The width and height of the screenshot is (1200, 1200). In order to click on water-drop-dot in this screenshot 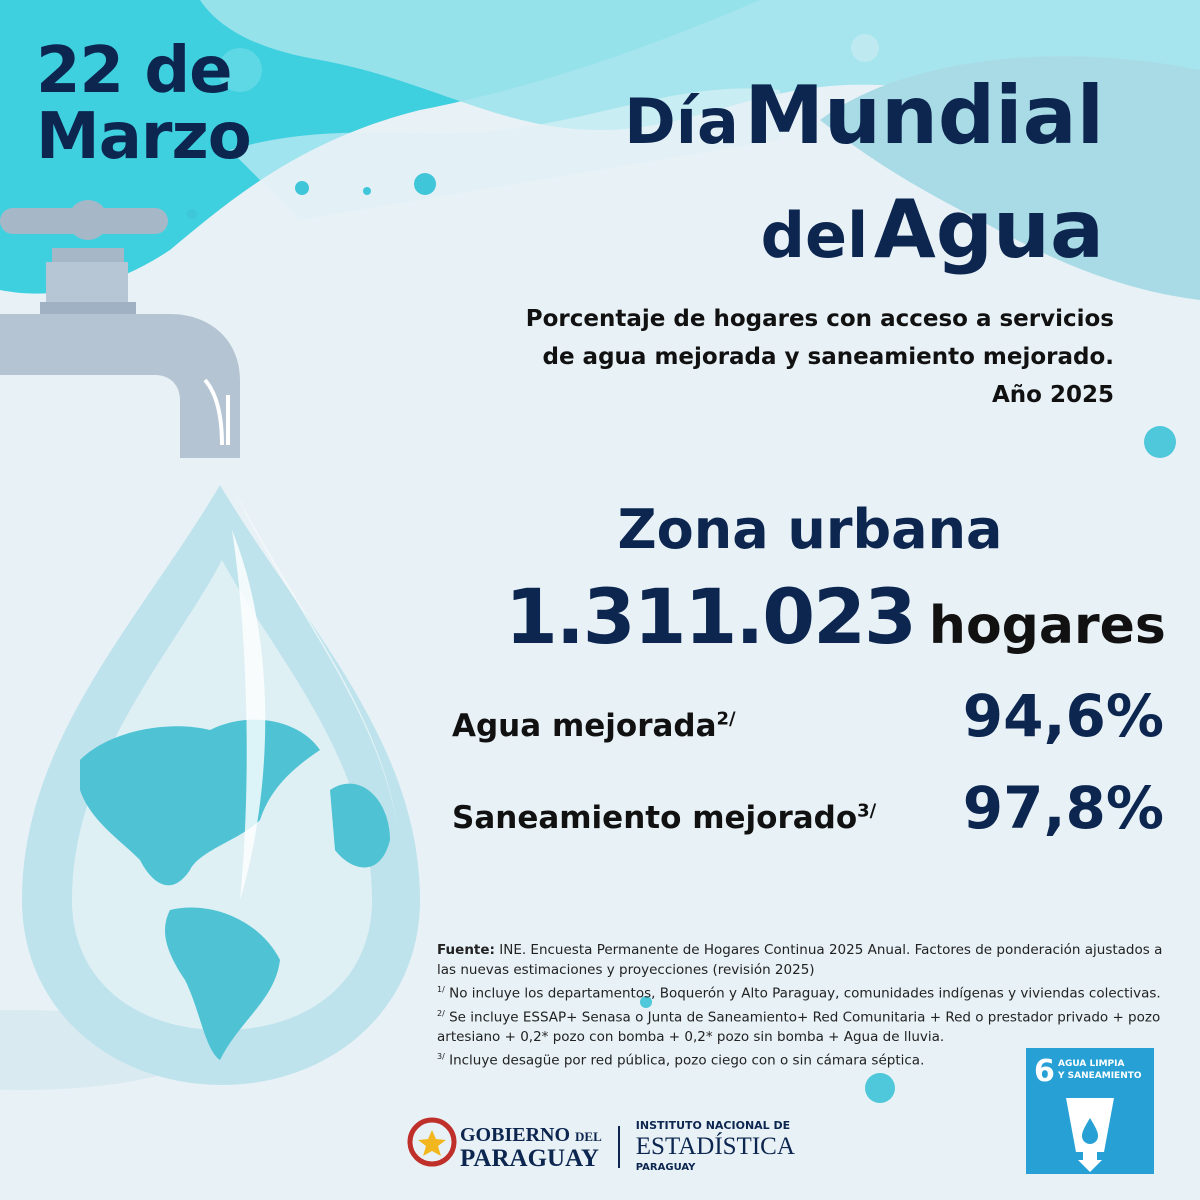, I will do `click(865, 48)`.